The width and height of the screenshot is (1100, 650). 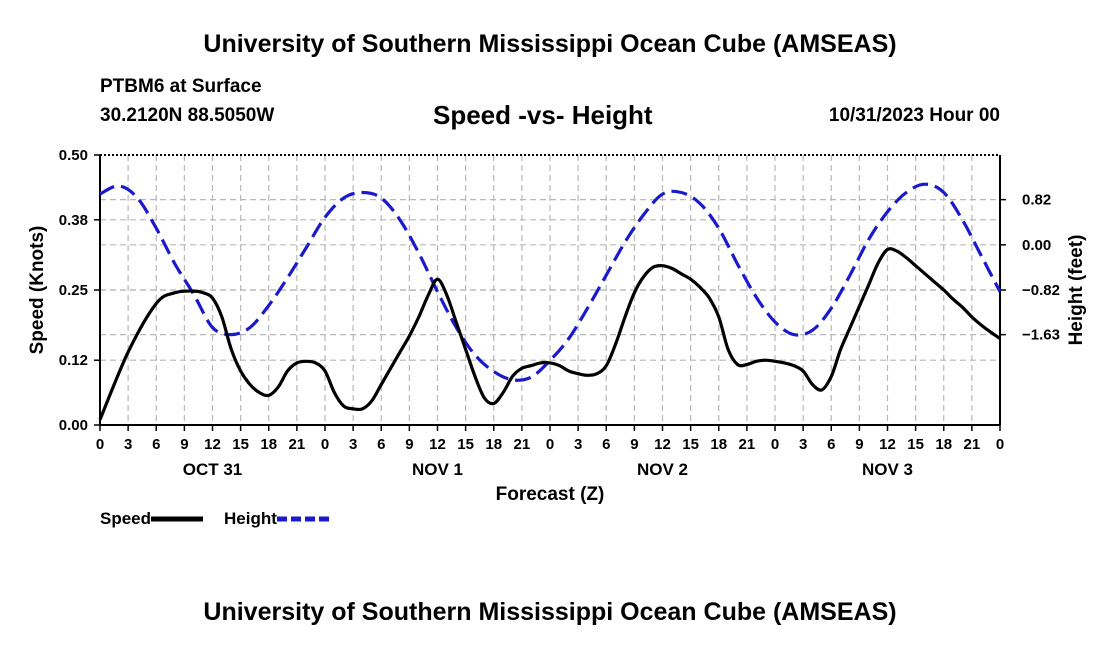 I want to click on y-left-tick-label: 0.12, so click(x=73, y=360).